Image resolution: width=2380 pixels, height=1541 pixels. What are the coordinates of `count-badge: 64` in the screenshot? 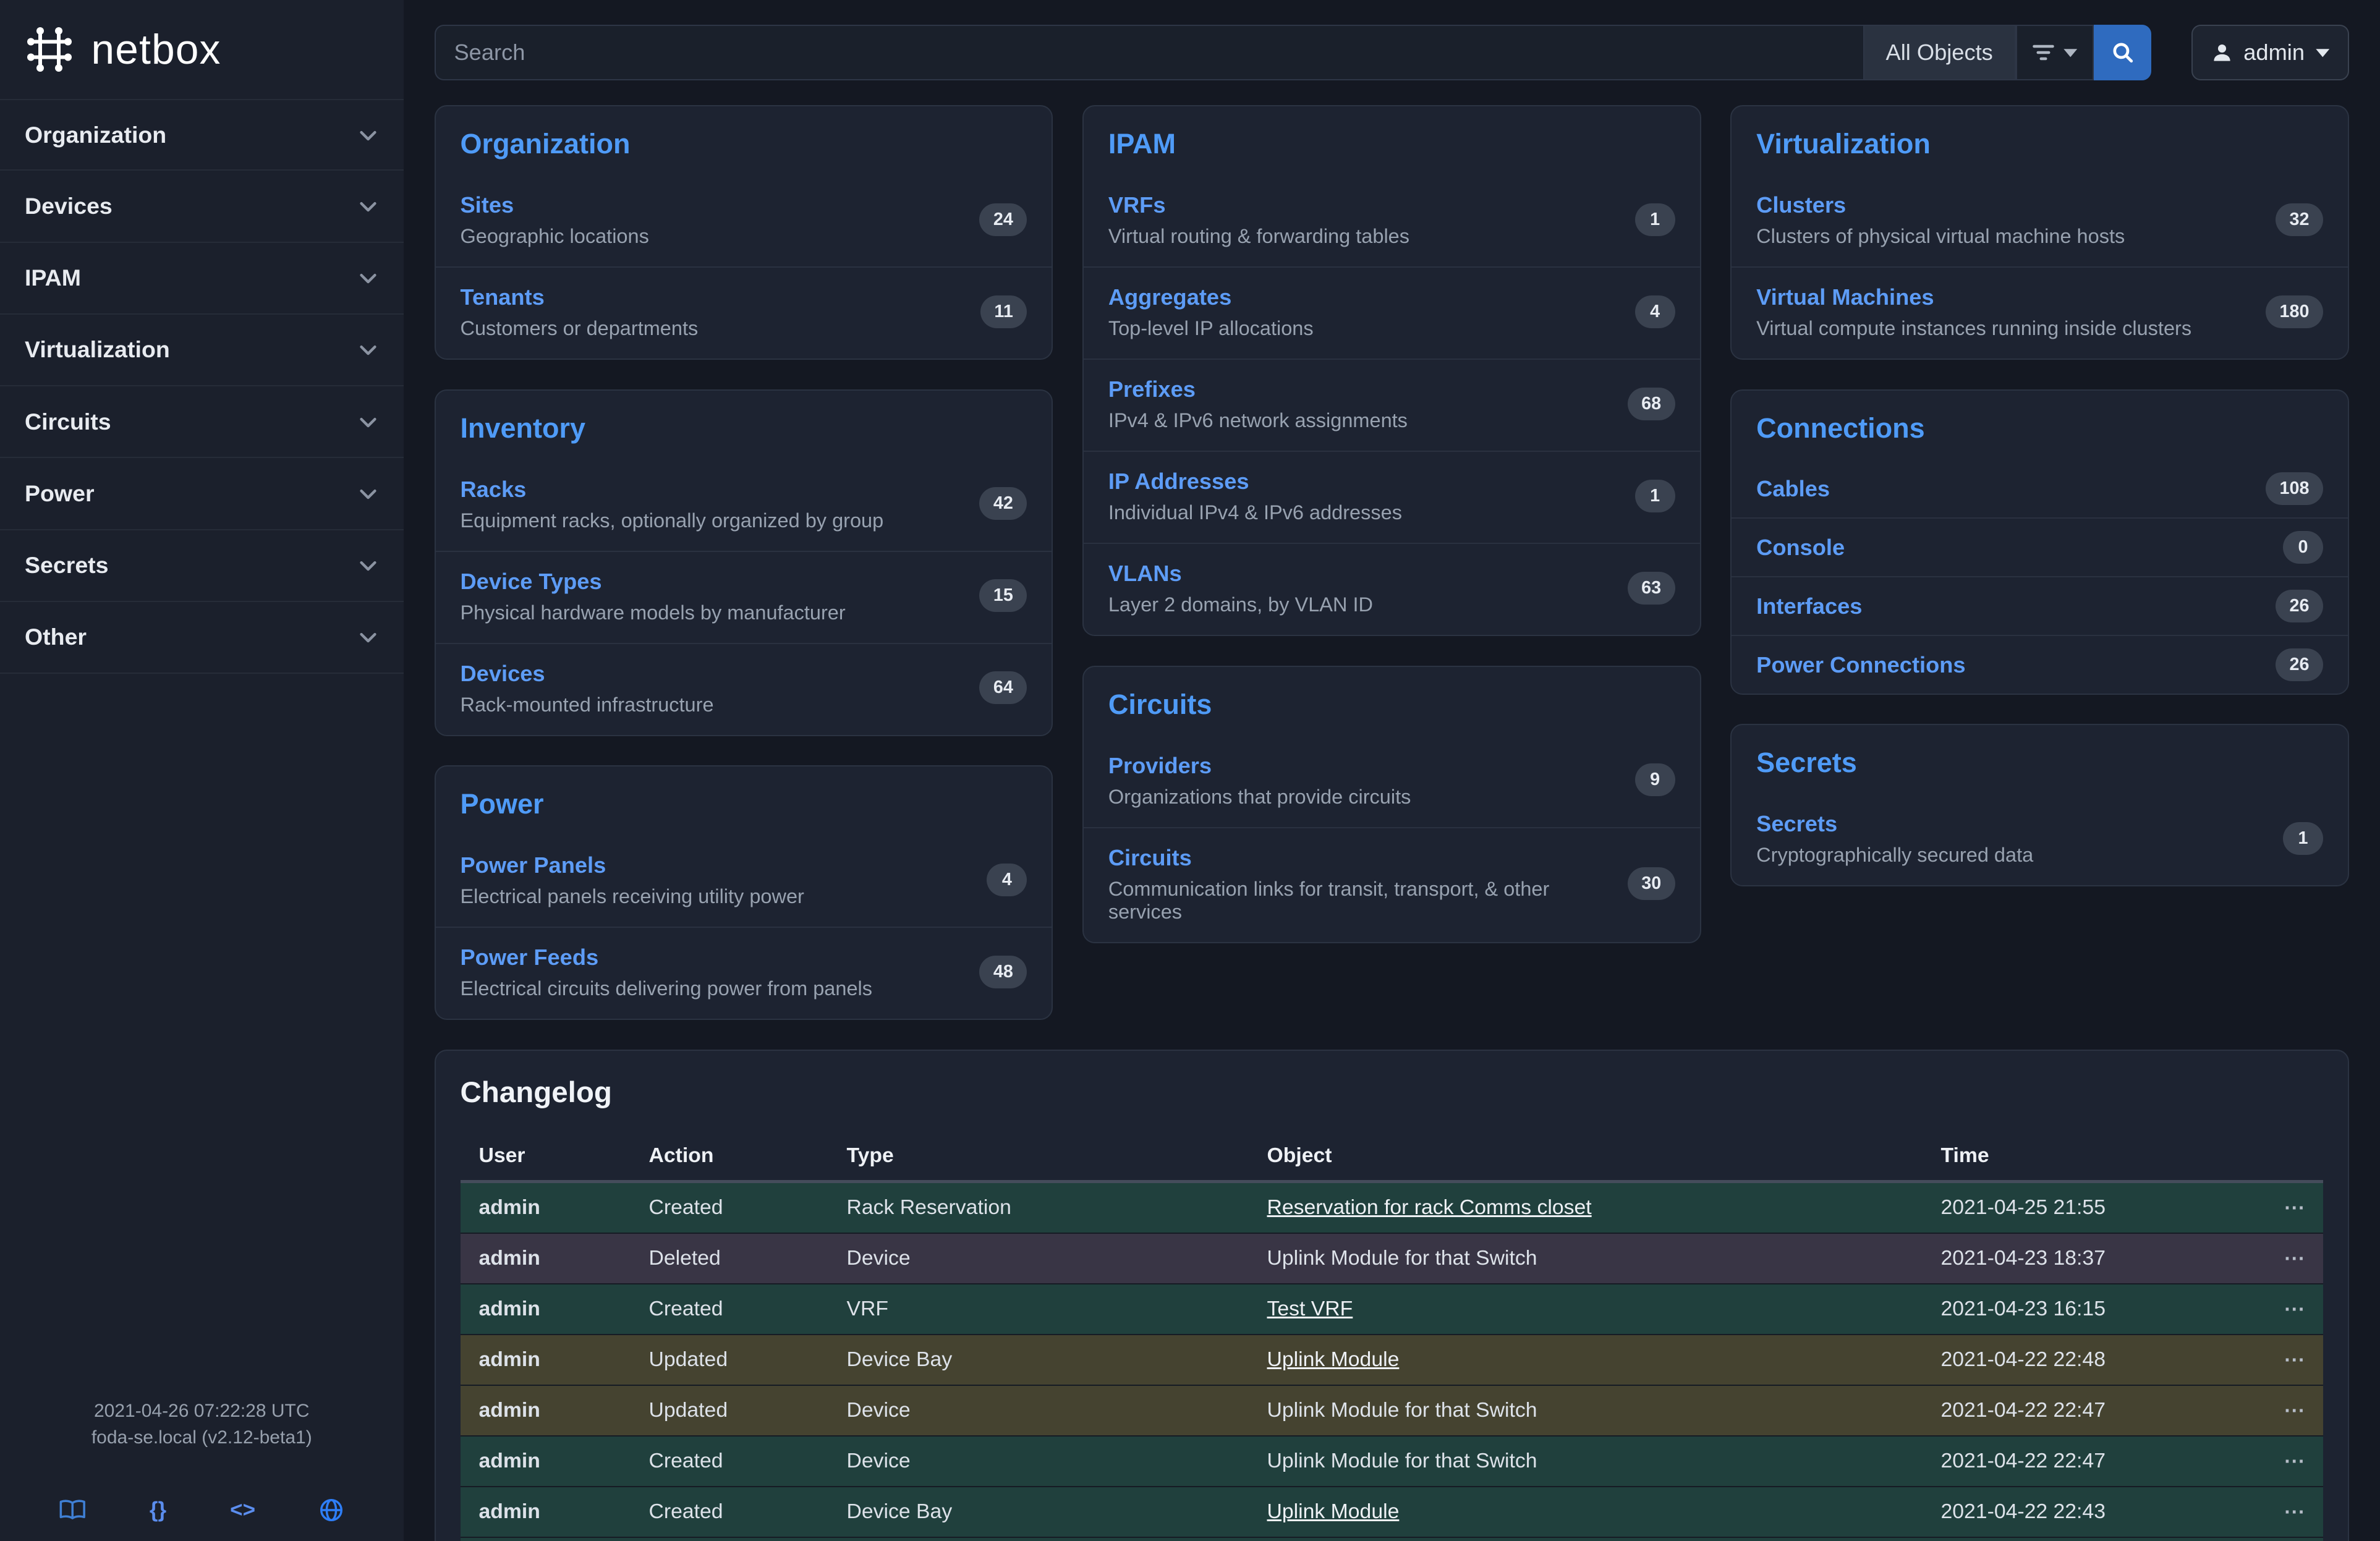 It's located at (1003, 687).